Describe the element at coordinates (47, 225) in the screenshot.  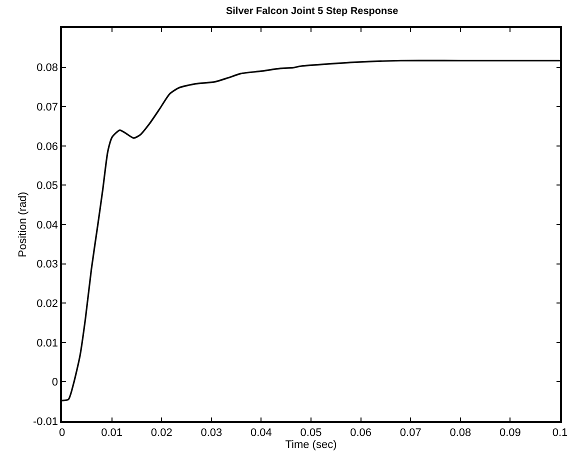
I see `y-tick-label: 0.04` at that location.